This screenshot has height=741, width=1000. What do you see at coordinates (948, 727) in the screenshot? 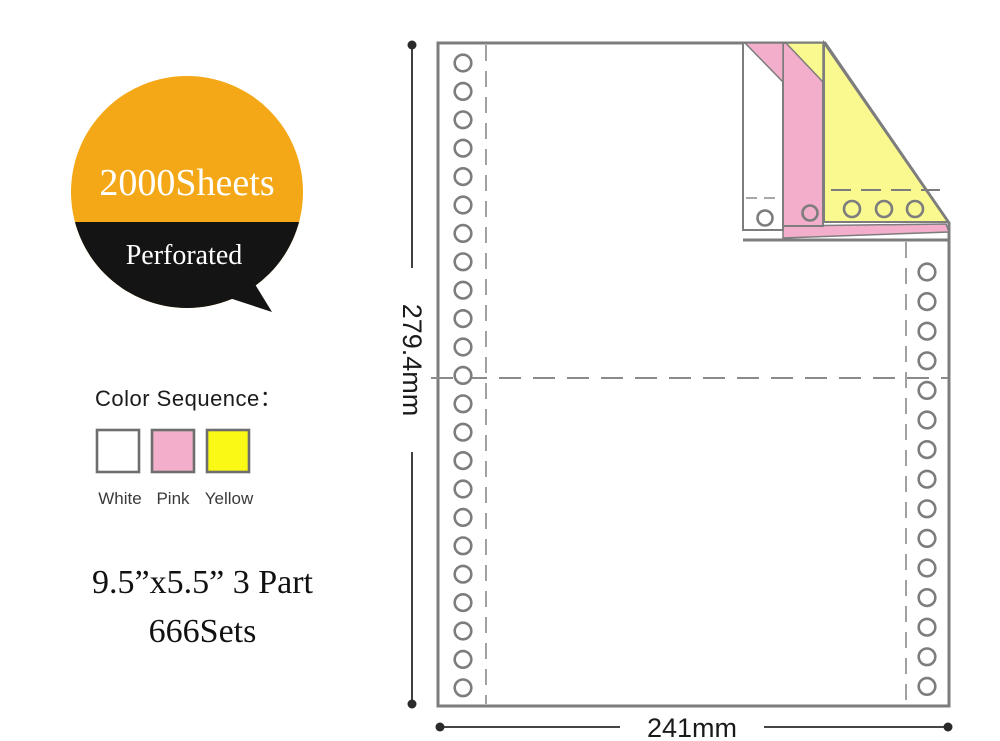
I see `width-dim-dot-right` at bounding box center [948, 727].